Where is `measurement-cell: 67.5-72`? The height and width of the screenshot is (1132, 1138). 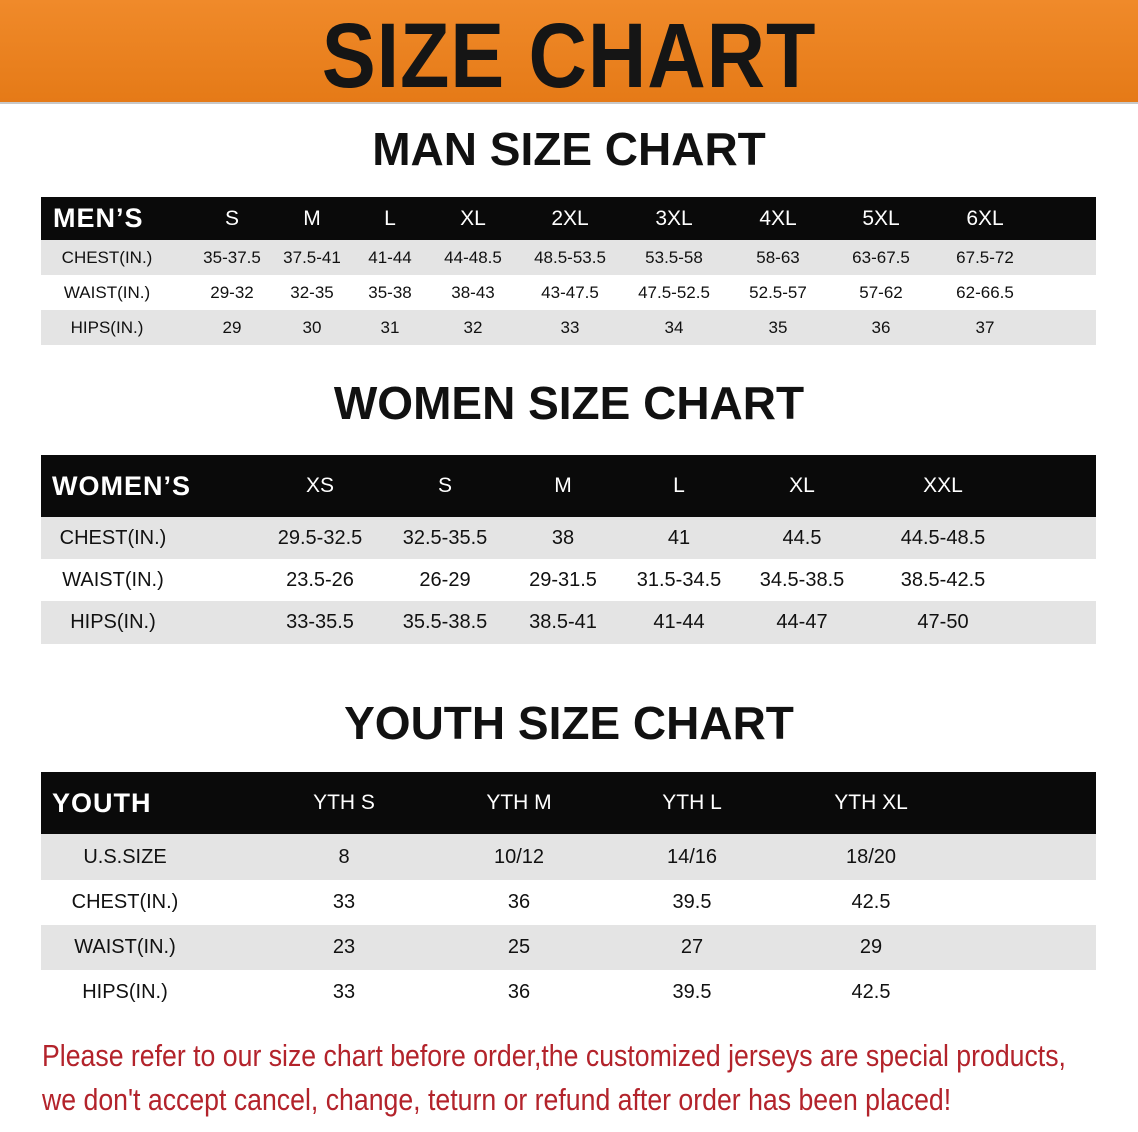
measurement-cell: 67.5-72 is located at coordinates (985, 257).